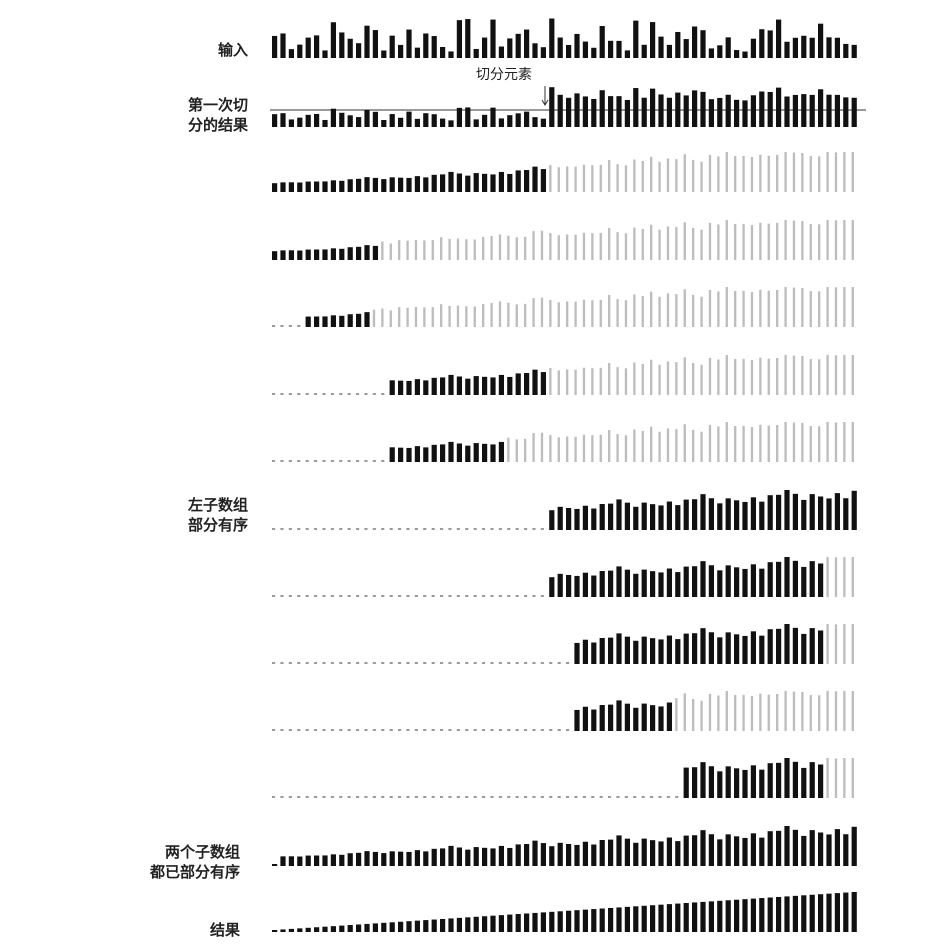  What do you see at coordinates (545, 96) in the screenshot?
I see `pivot-arrow` at bounding box center [545, 96].